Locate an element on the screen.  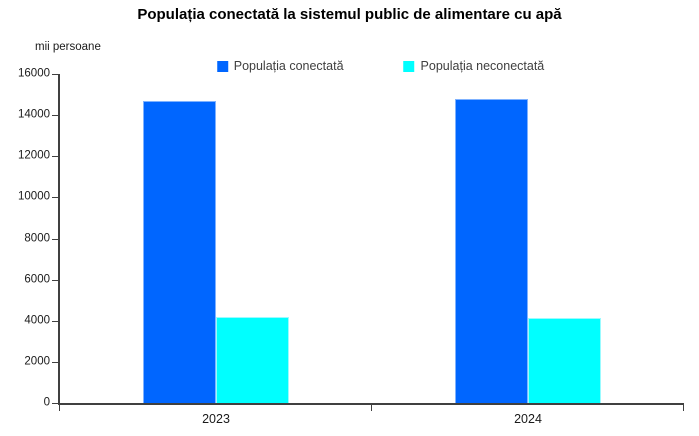
legend-swatch-conectata is located at coordinates (222, 66).